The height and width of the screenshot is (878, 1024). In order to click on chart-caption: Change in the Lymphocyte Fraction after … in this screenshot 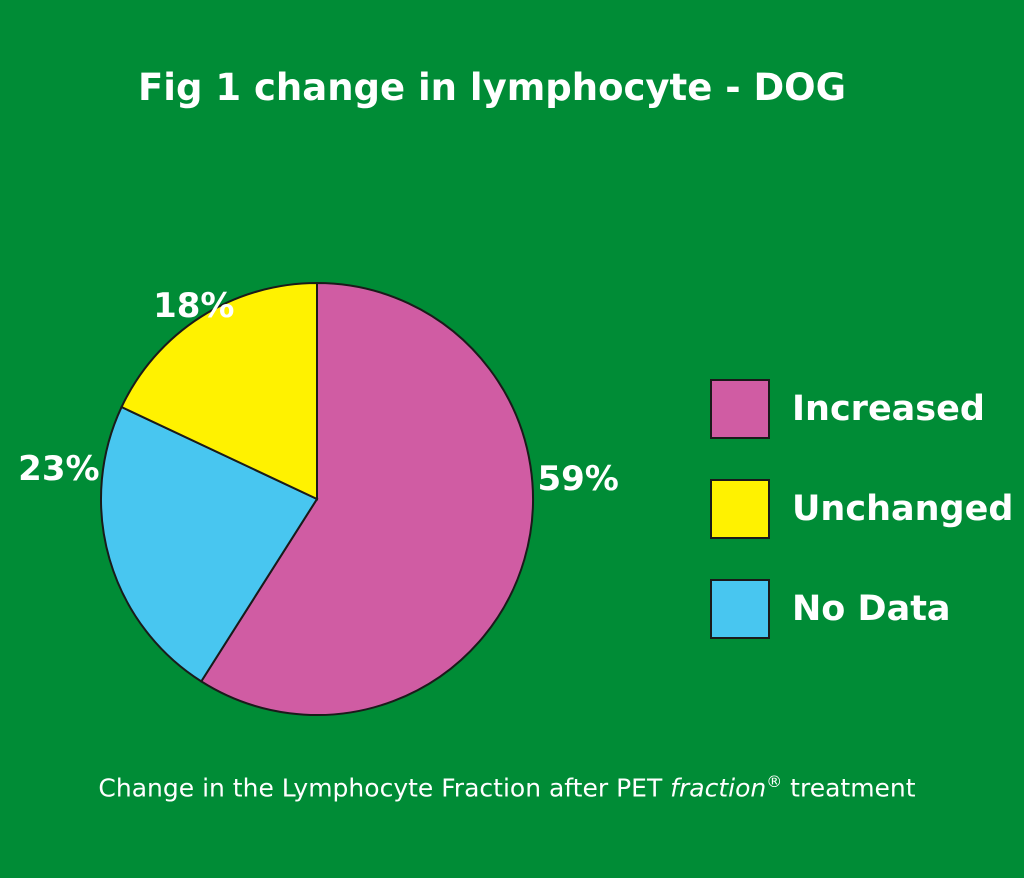, I will do `click(507, 787)`.